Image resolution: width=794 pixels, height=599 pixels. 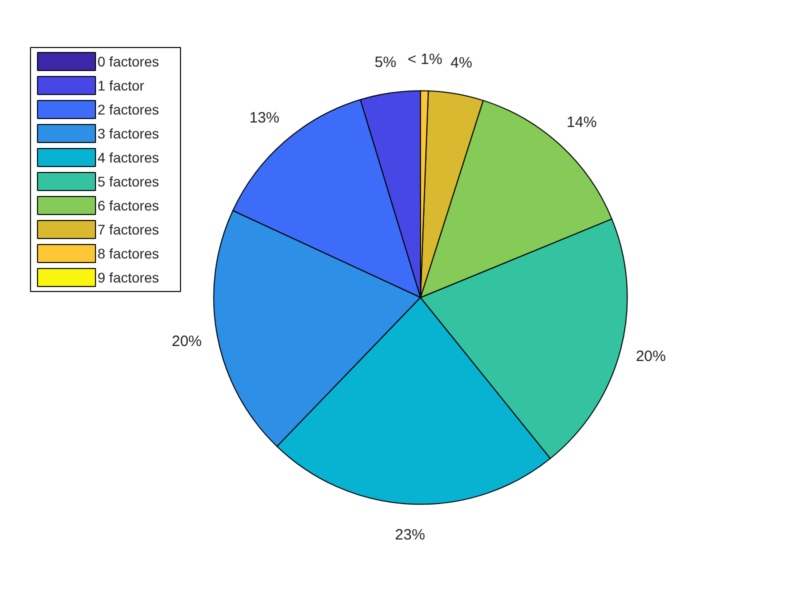 What do you see at coordinates (264, 118) in the screenshot?
I see `data-label: 13%` at bounding box center [264, 118].